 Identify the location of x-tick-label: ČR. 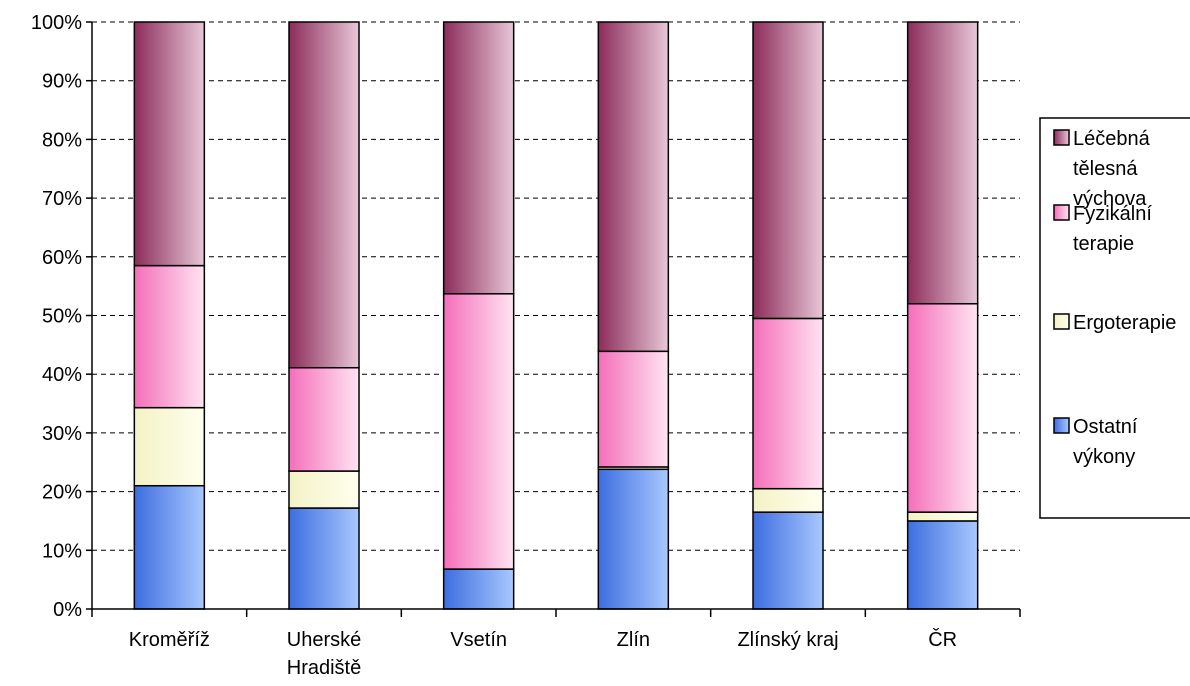
(942, 639).